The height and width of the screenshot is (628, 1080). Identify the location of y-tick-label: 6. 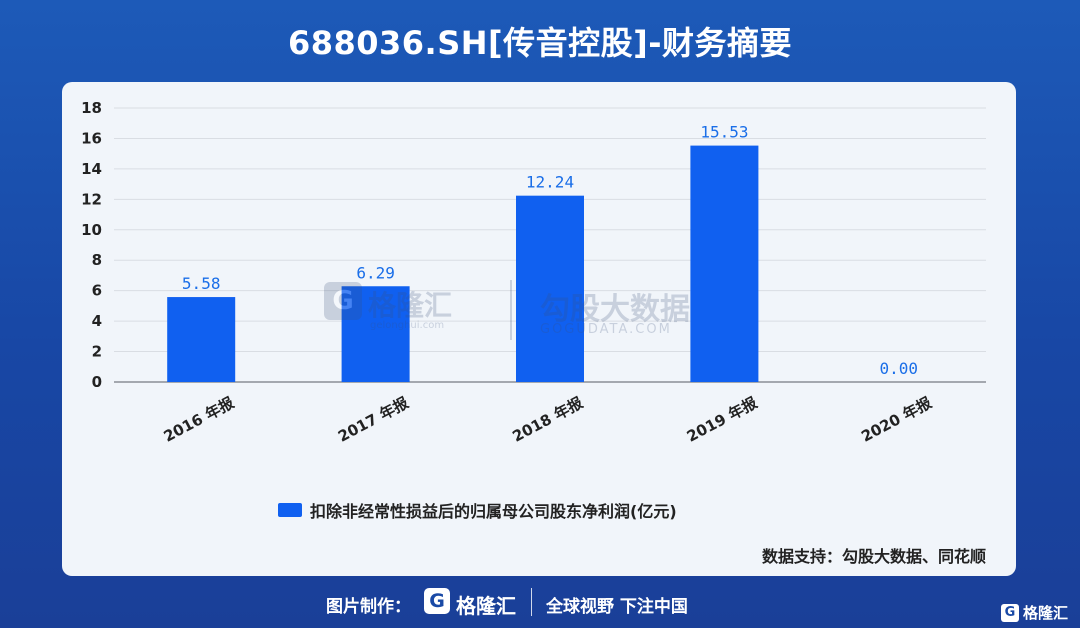
(97, 291).